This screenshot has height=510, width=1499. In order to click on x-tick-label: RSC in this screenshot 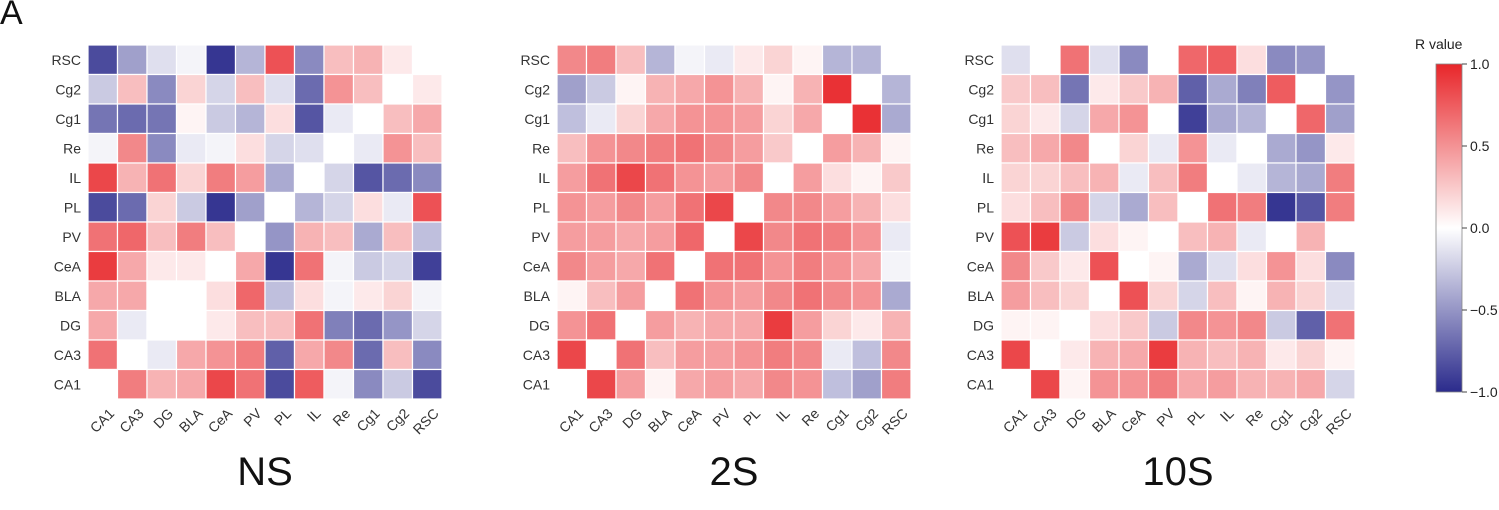, I will do `click(895, 421)`.